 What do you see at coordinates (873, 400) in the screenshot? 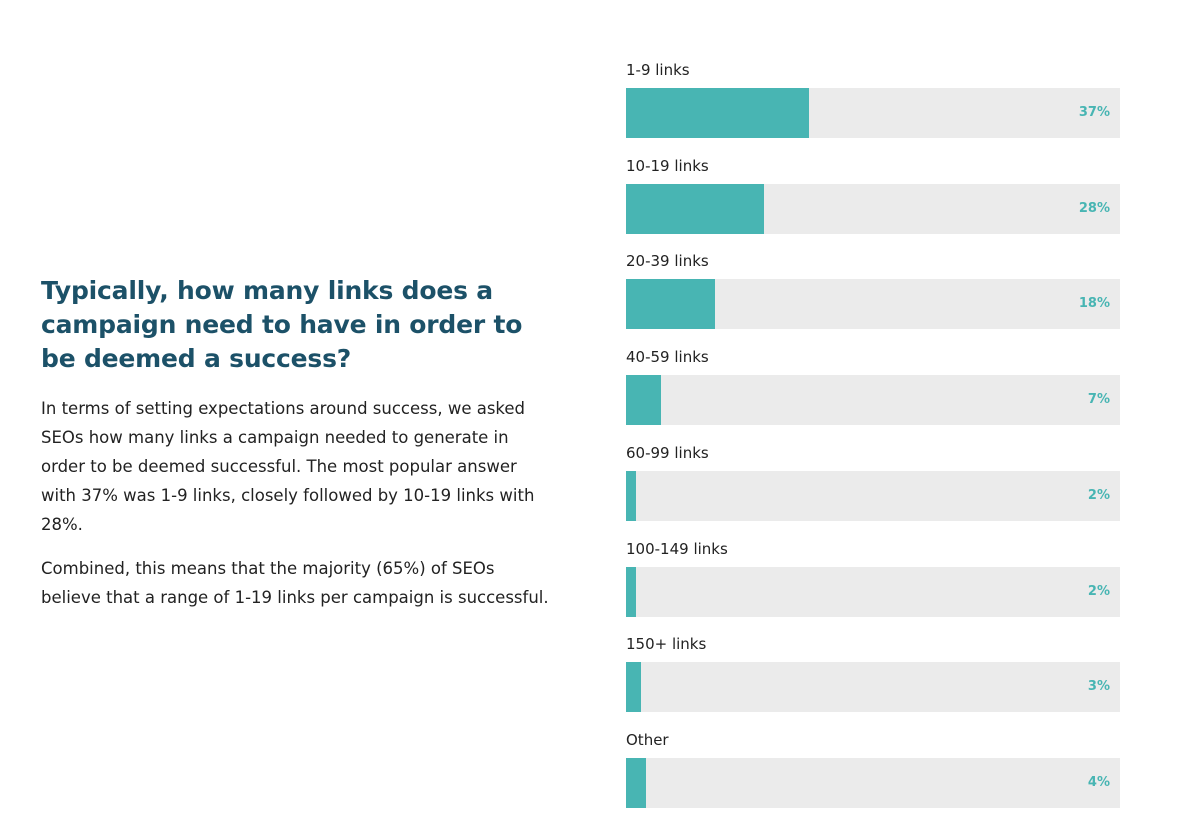
I see `bar-track: 7%` at bounding box center [873, 400].